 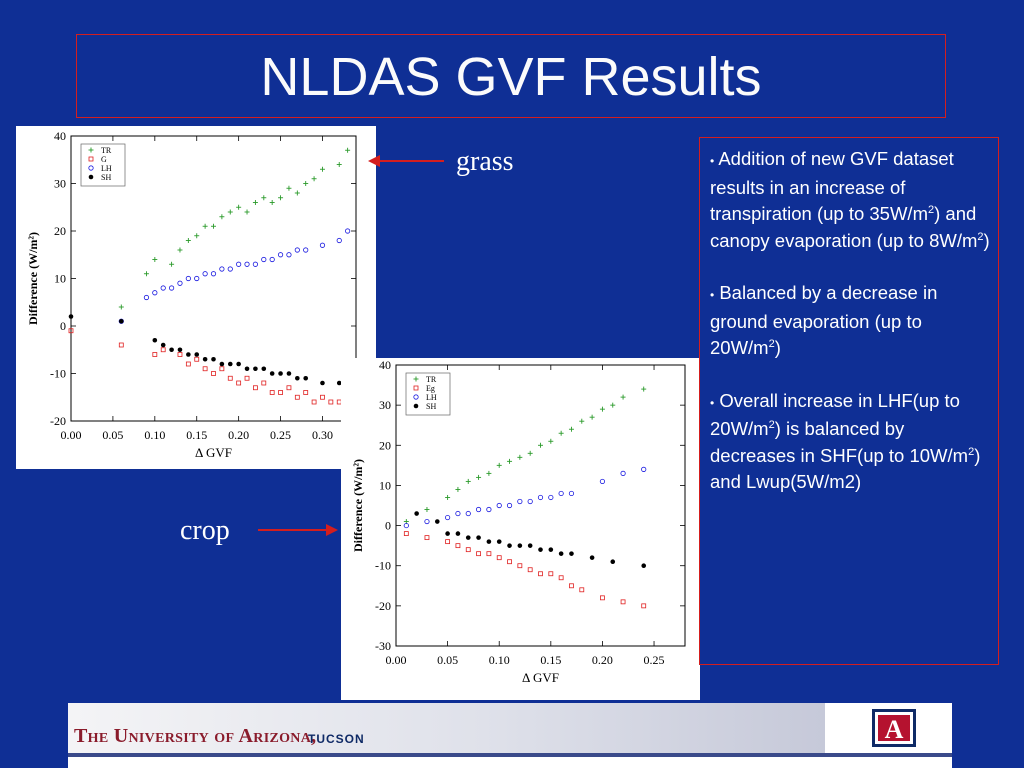 What do you see at coordinates (430, 388) in the screenshot?
I see `legend-label: Eg` at bounding box center [430, 388].